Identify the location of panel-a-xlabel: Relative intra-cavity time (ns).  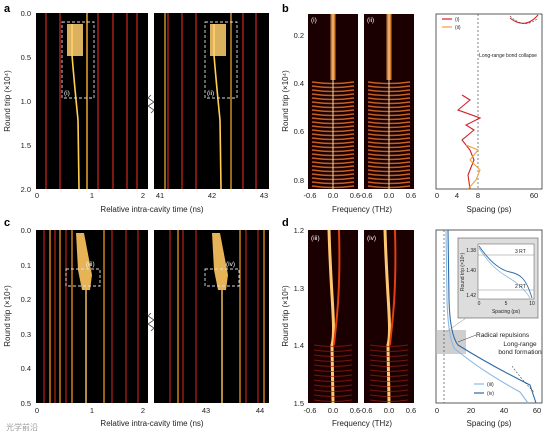
(151, 209).